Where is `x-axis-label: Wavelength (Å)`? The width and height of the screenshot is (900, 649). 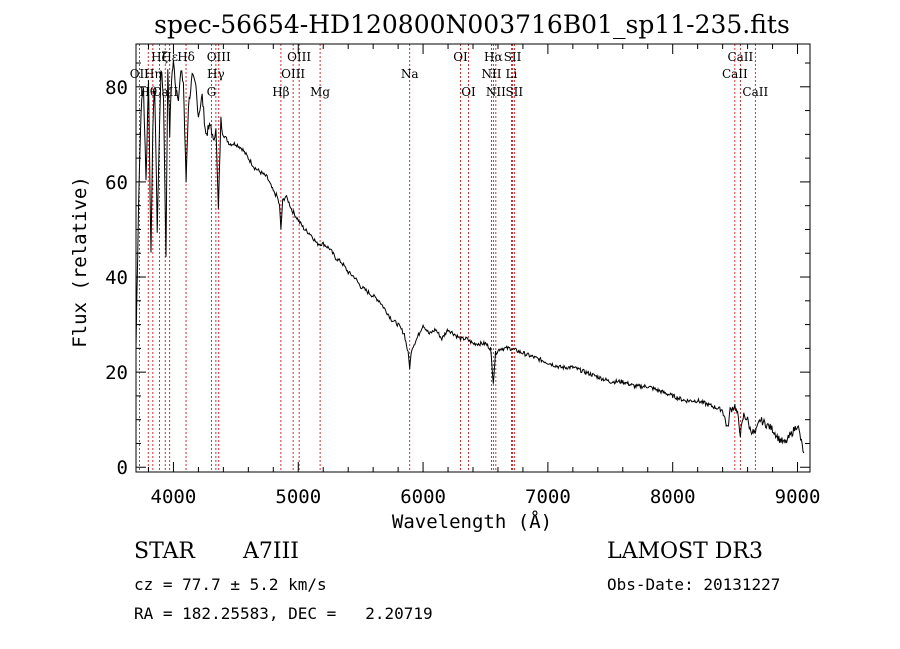
x-axis-label: Wavelength (Å) is located at coordinates (472, 521).